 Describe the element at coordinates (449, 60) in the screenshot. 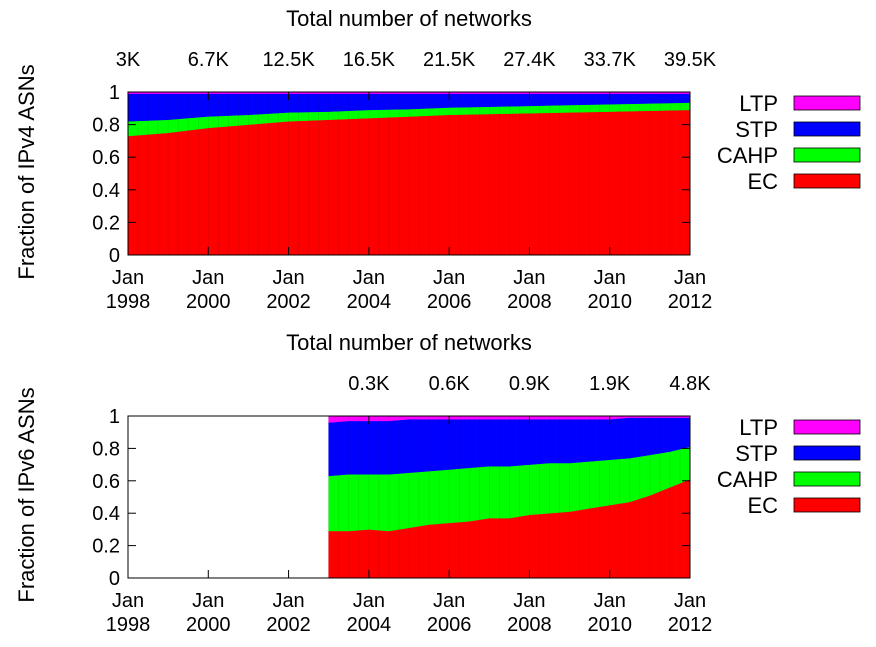

I see `top-tick-label: 21.5K` at that location.